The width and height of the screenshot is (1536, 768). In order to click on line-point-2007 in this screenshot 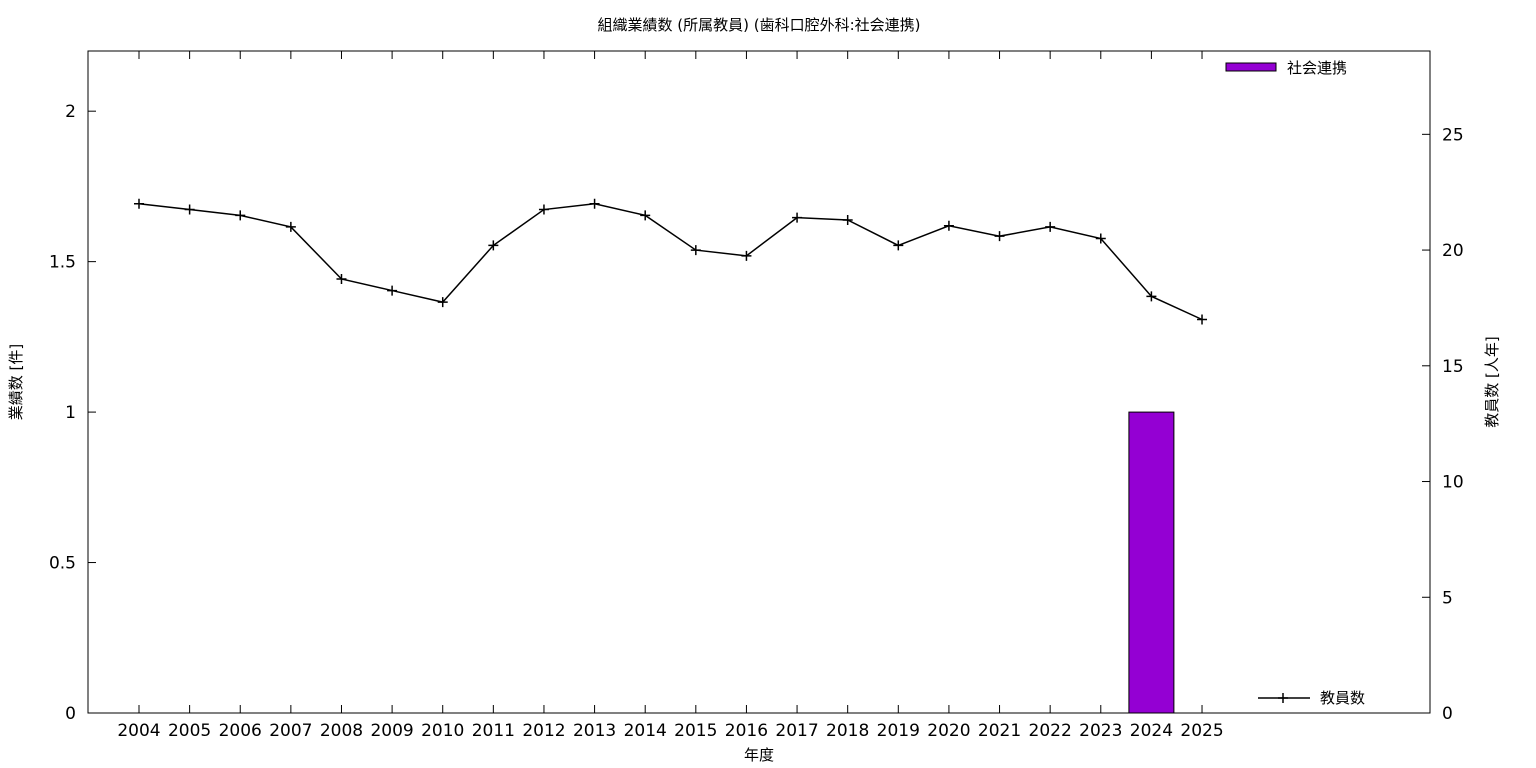, I will do `click(290, 226)`.